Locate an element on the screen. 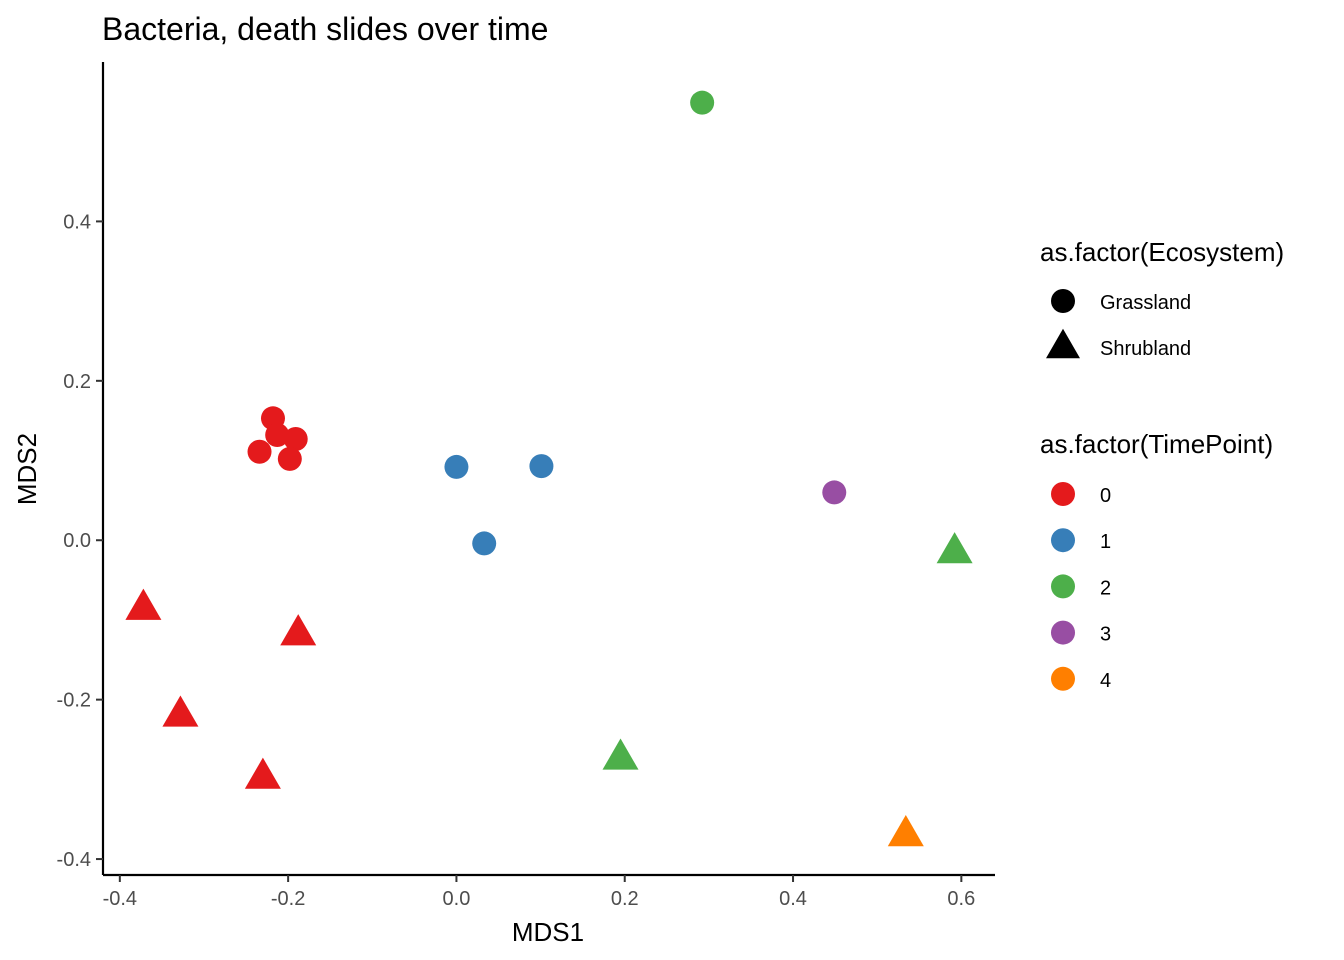 This screenshot has width=1344, height=960. color-legend-label: 3 is located at coordinates (1105, 635).